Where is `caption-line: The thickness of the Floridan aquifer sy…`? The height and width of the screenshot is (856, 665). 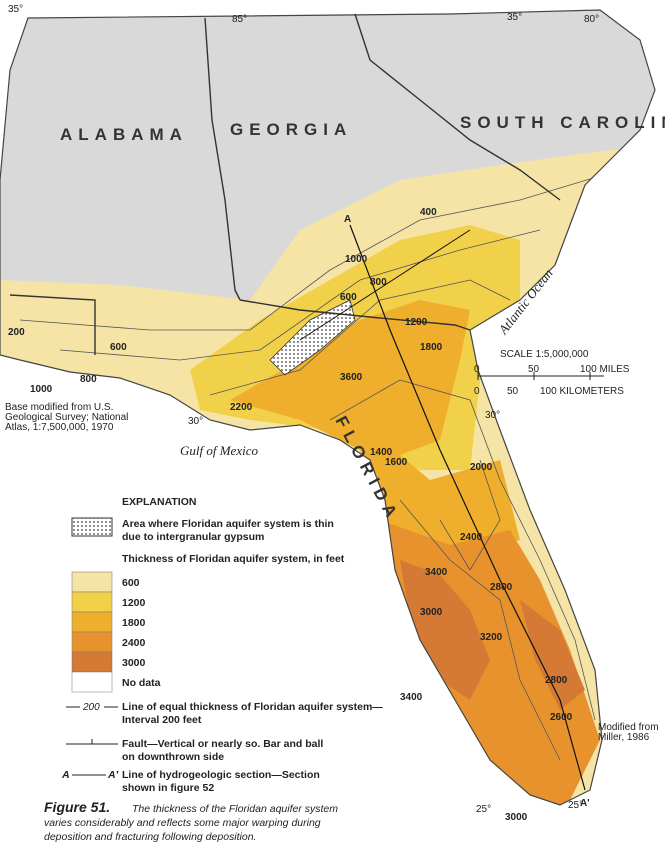
caption-line: The thickness of the Floridan aquifer sy… is located at coordinates (235, 809).